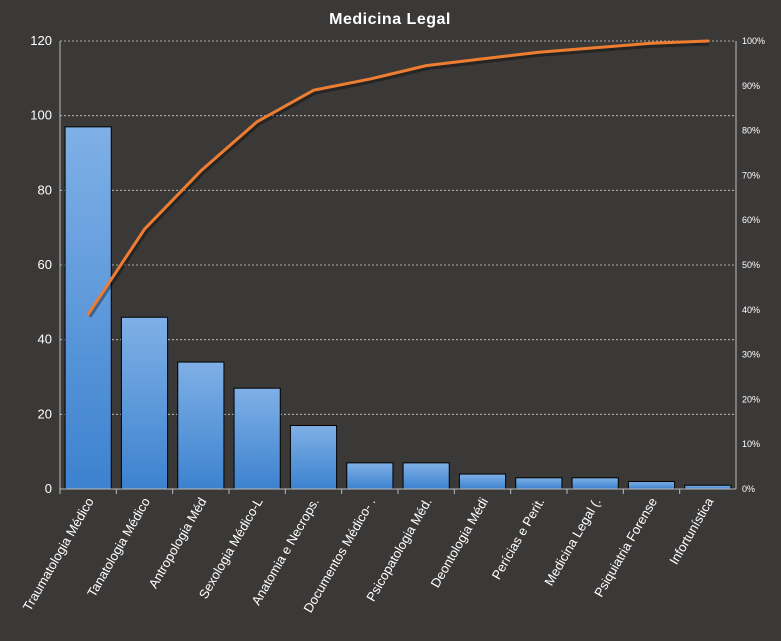 Image resolution: width=781 pixels, height=641 pixels. I want to click on y2-tick-label: 100%, so click(753, 41).